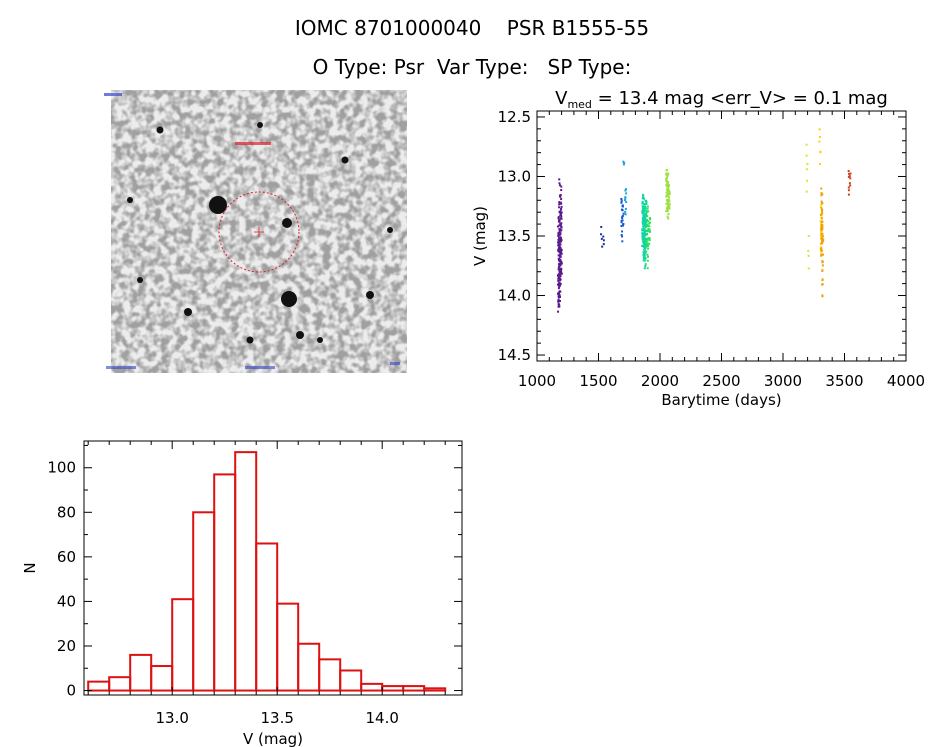  Describe the element at coordinates (480, 236) in the screenshot. I see `lc-y-axis-label: V (mag)` at that location.